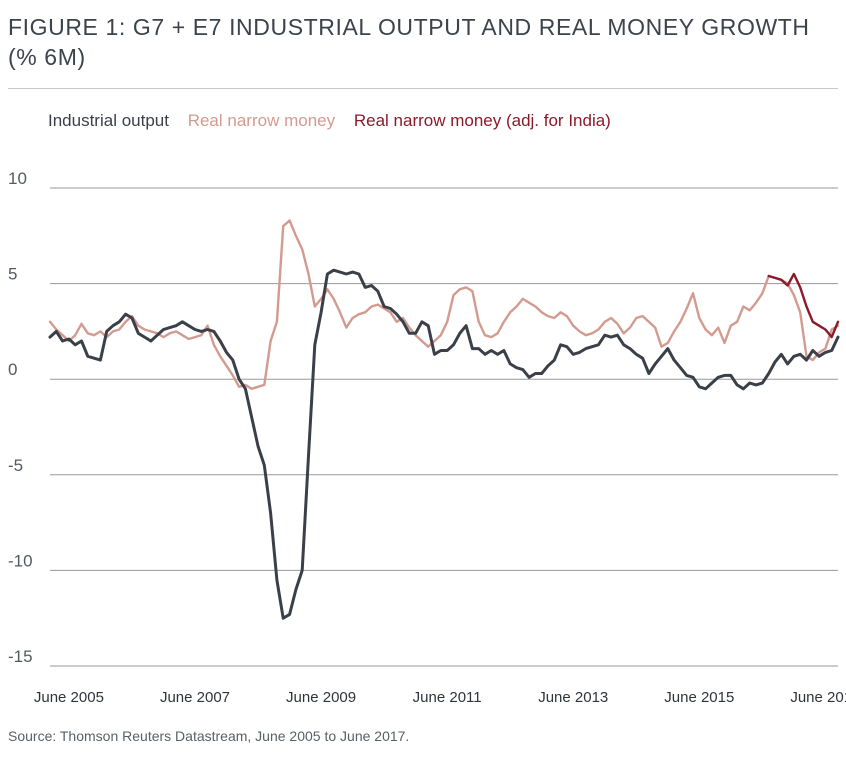 This screenshot has width=846, height=766. Describe the element at coordinates (261, 120) in the screenshot. I see `legend-real-narrow-money: Real narrow money` at that location.